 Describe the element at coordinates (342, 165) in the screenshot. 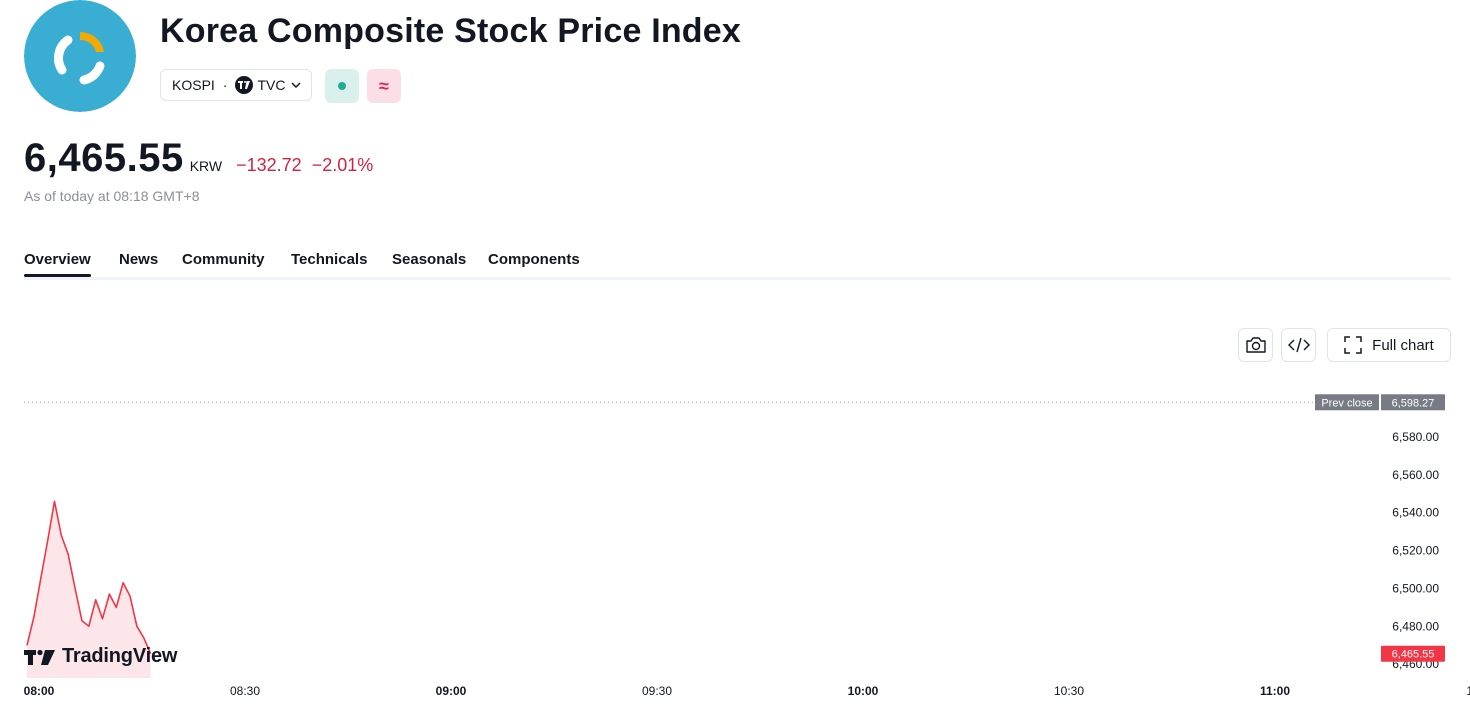

I see `price-change-percent: −2.01%` at that location.